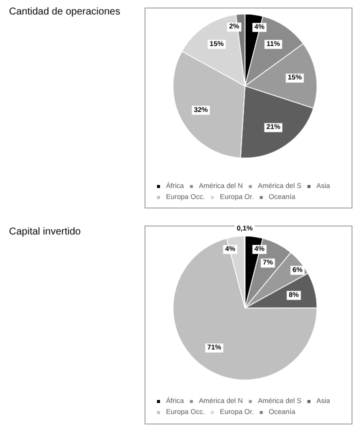 The image size is (355, 429). Describe the element at coordinates (45, 232) in the screenshot. I see `text: Capital invertido` at that location.